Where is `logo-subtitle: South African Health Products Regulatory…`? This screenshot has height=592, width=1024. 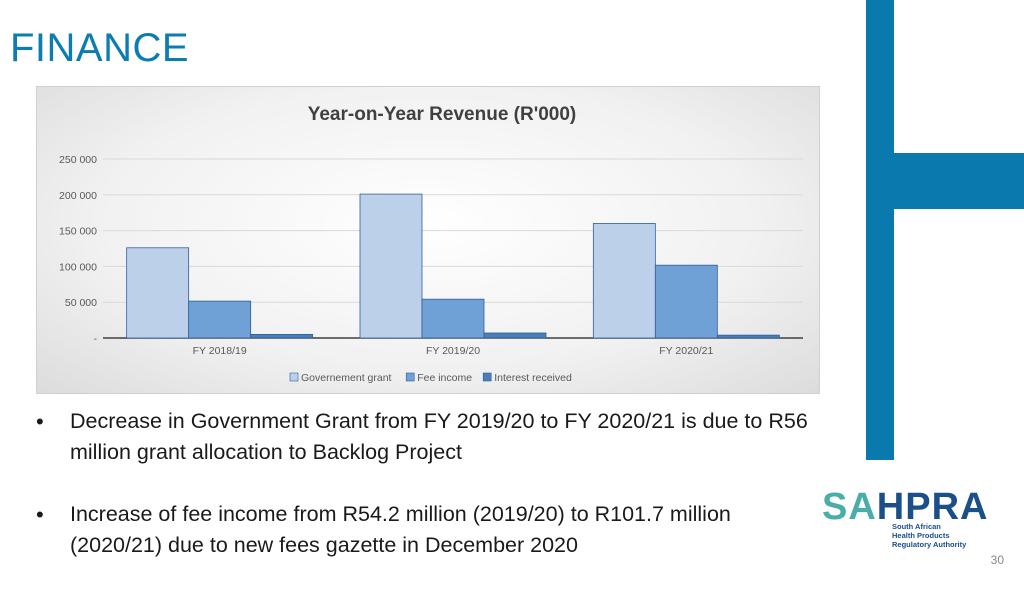 logo-subtitle: South African Health Products Regulatory… is located at coordinates (942, 535).